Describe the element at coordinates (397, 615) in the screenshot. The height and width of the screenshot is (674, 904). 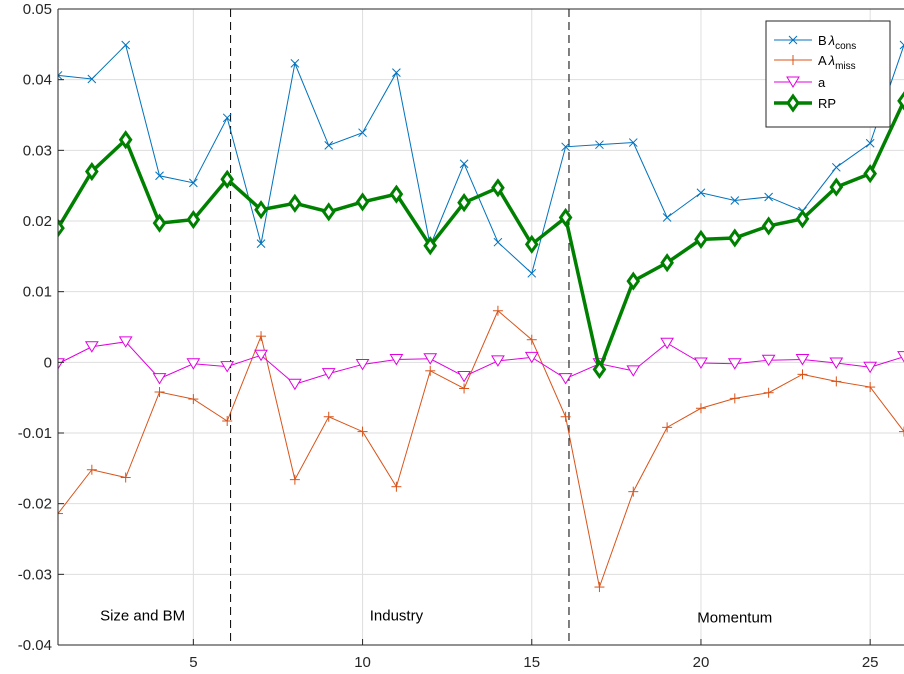
I see `section-label: Industry` at that location.